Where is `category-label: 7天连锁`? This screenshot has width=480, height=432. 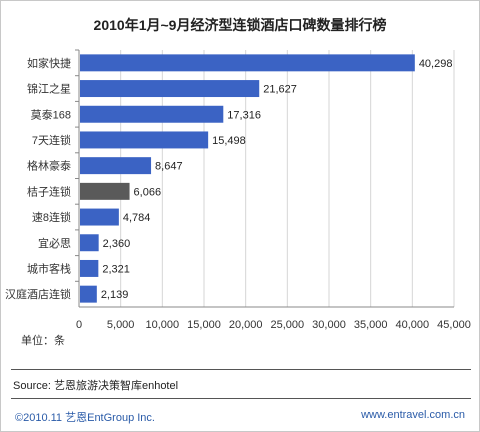
category-label: 7天连锁 is located at coordinates (51, 140).